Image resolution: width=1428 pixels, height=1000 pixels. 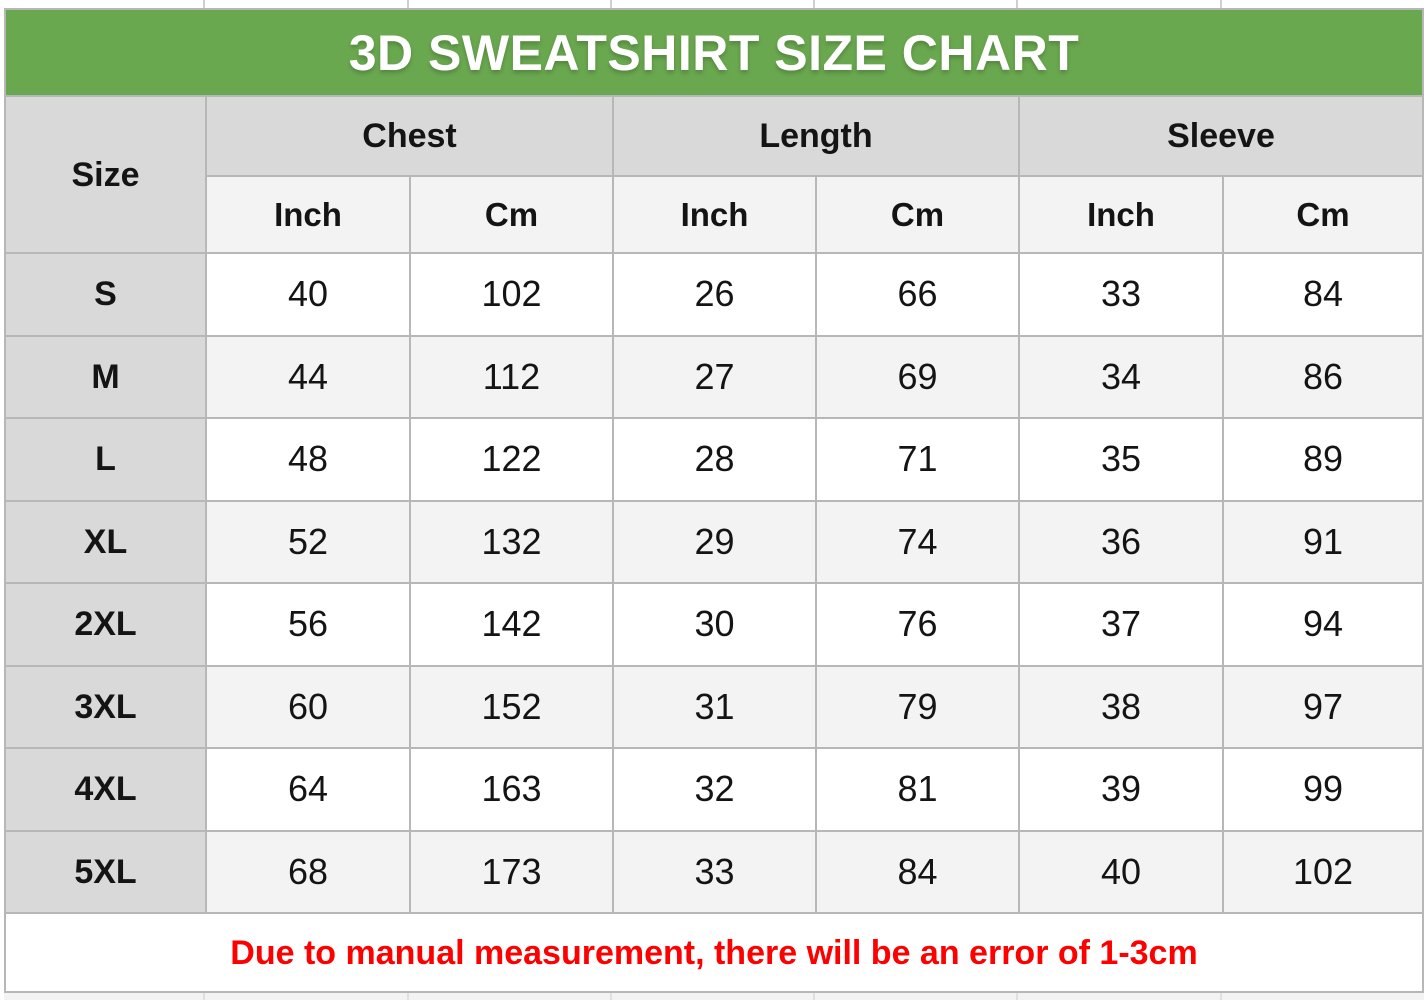 What do you see at coordinates (511, 789) in the screenshot?
I see `measurement-cell: 163` at bounding box center [511, 789].